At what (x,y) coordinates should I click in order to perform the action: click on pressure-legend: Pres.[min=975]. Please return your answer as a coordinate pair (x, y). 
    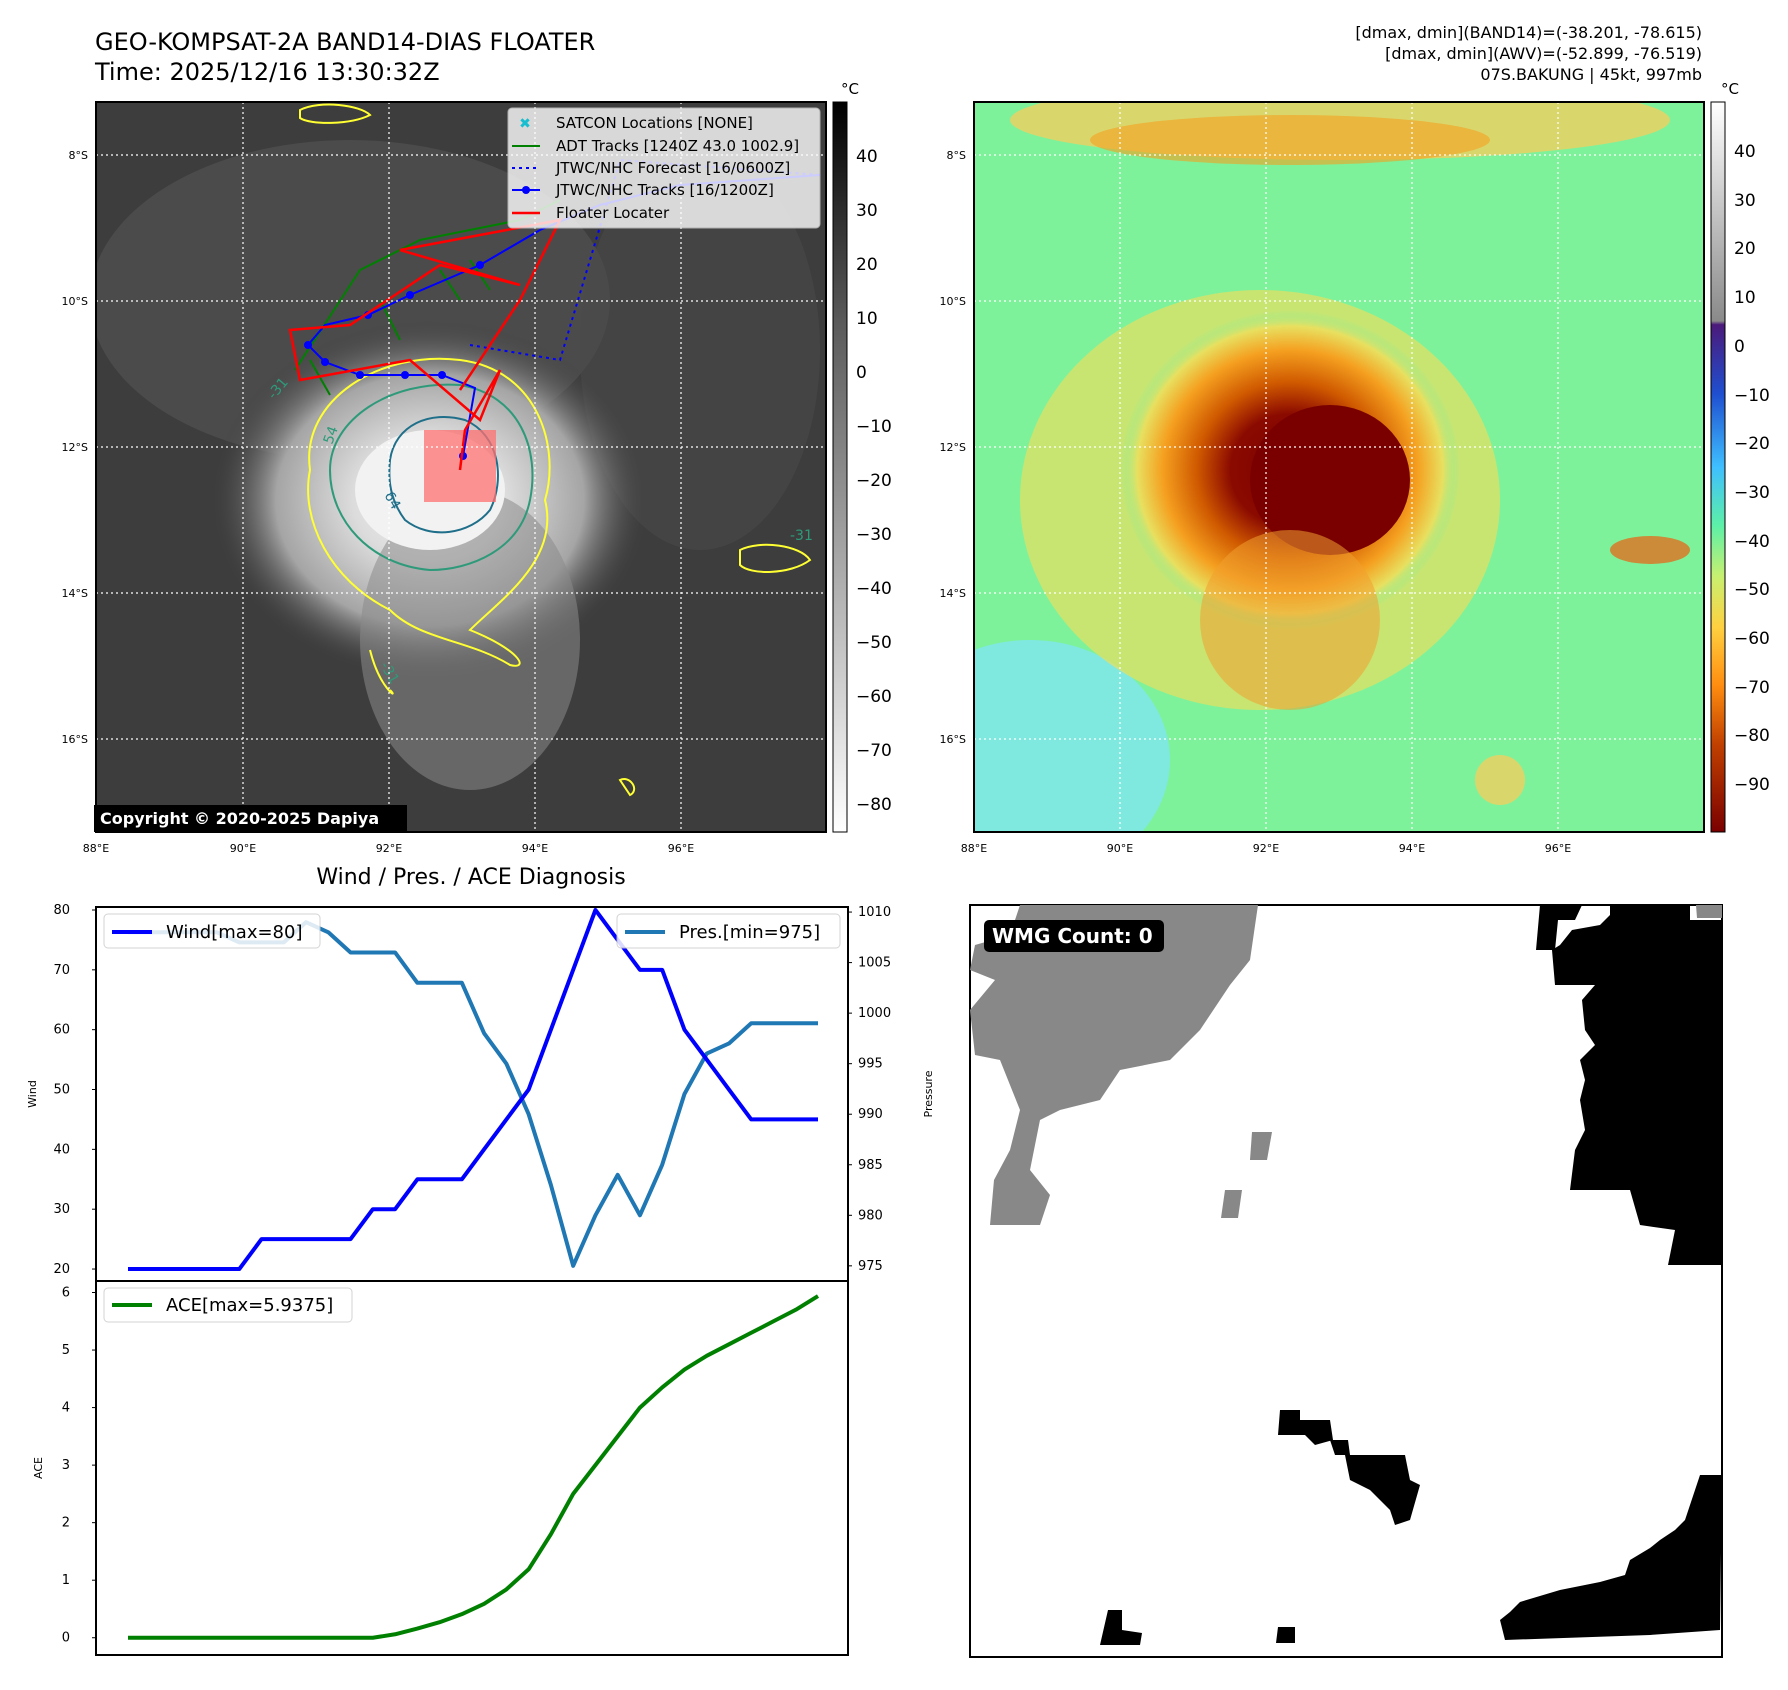
    Looking at the image, I should click on (728, 931).